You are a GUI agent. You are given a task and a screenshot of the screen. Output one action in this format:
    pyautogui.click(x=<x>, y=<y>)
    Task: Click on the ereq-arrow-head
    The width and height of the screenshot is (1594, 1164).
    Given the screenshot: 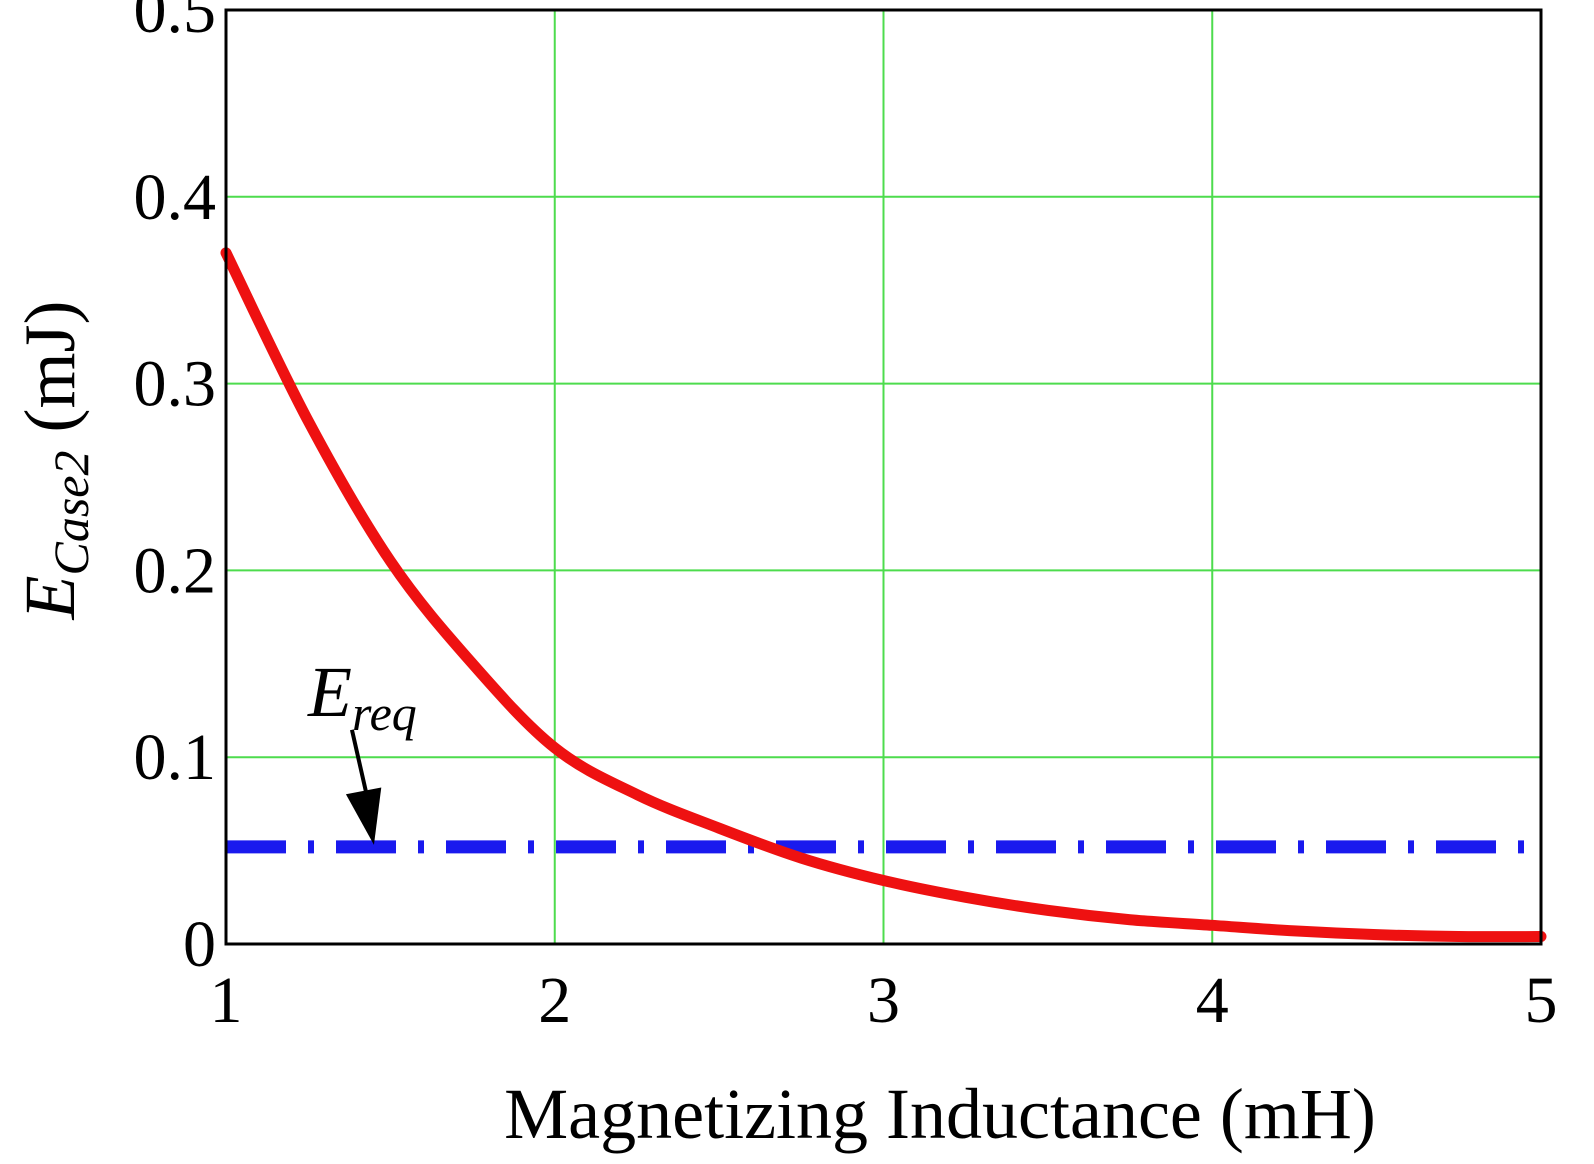 What is the action you would take?
    pyautogui.click(x=363, y=816)
    